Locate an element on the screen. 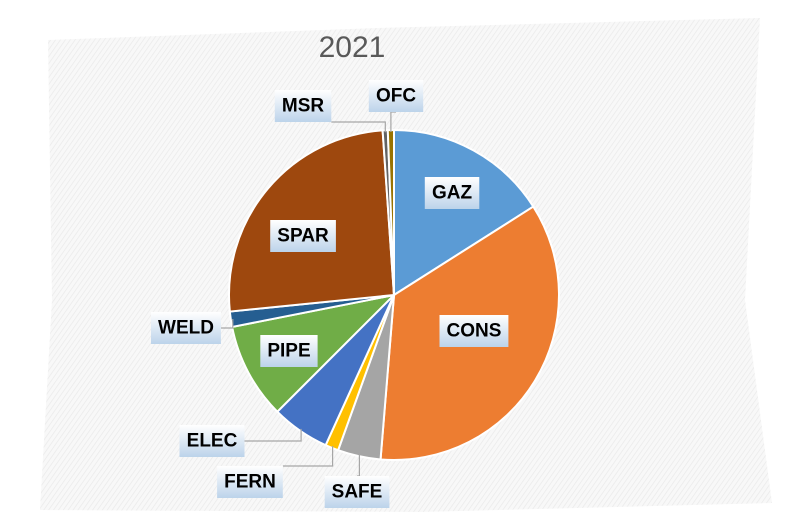  slice-label-gaz: GAZ is located at coordinates (452, 193).